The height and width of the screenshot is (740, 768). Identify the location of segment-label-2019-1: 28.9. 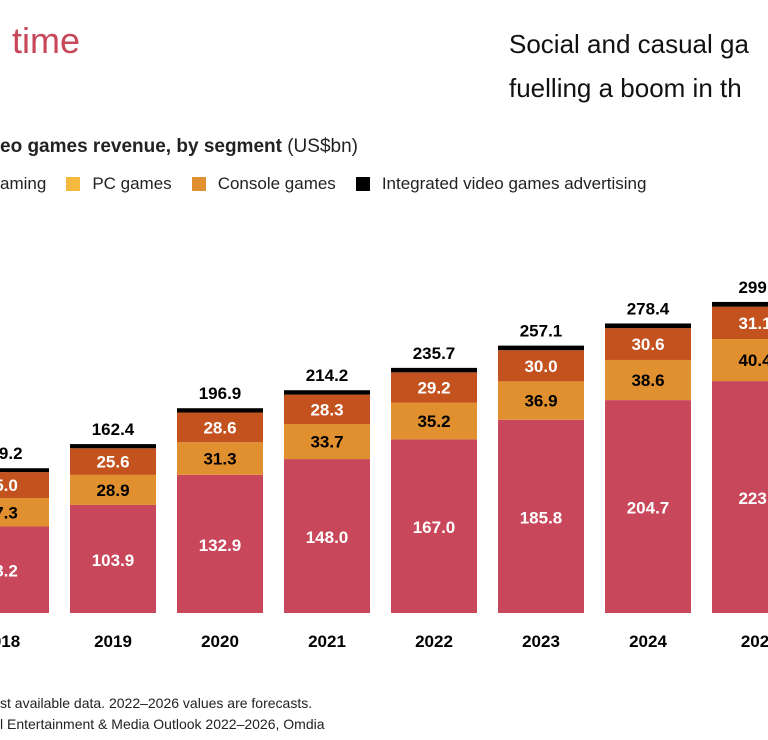
(112, 490).